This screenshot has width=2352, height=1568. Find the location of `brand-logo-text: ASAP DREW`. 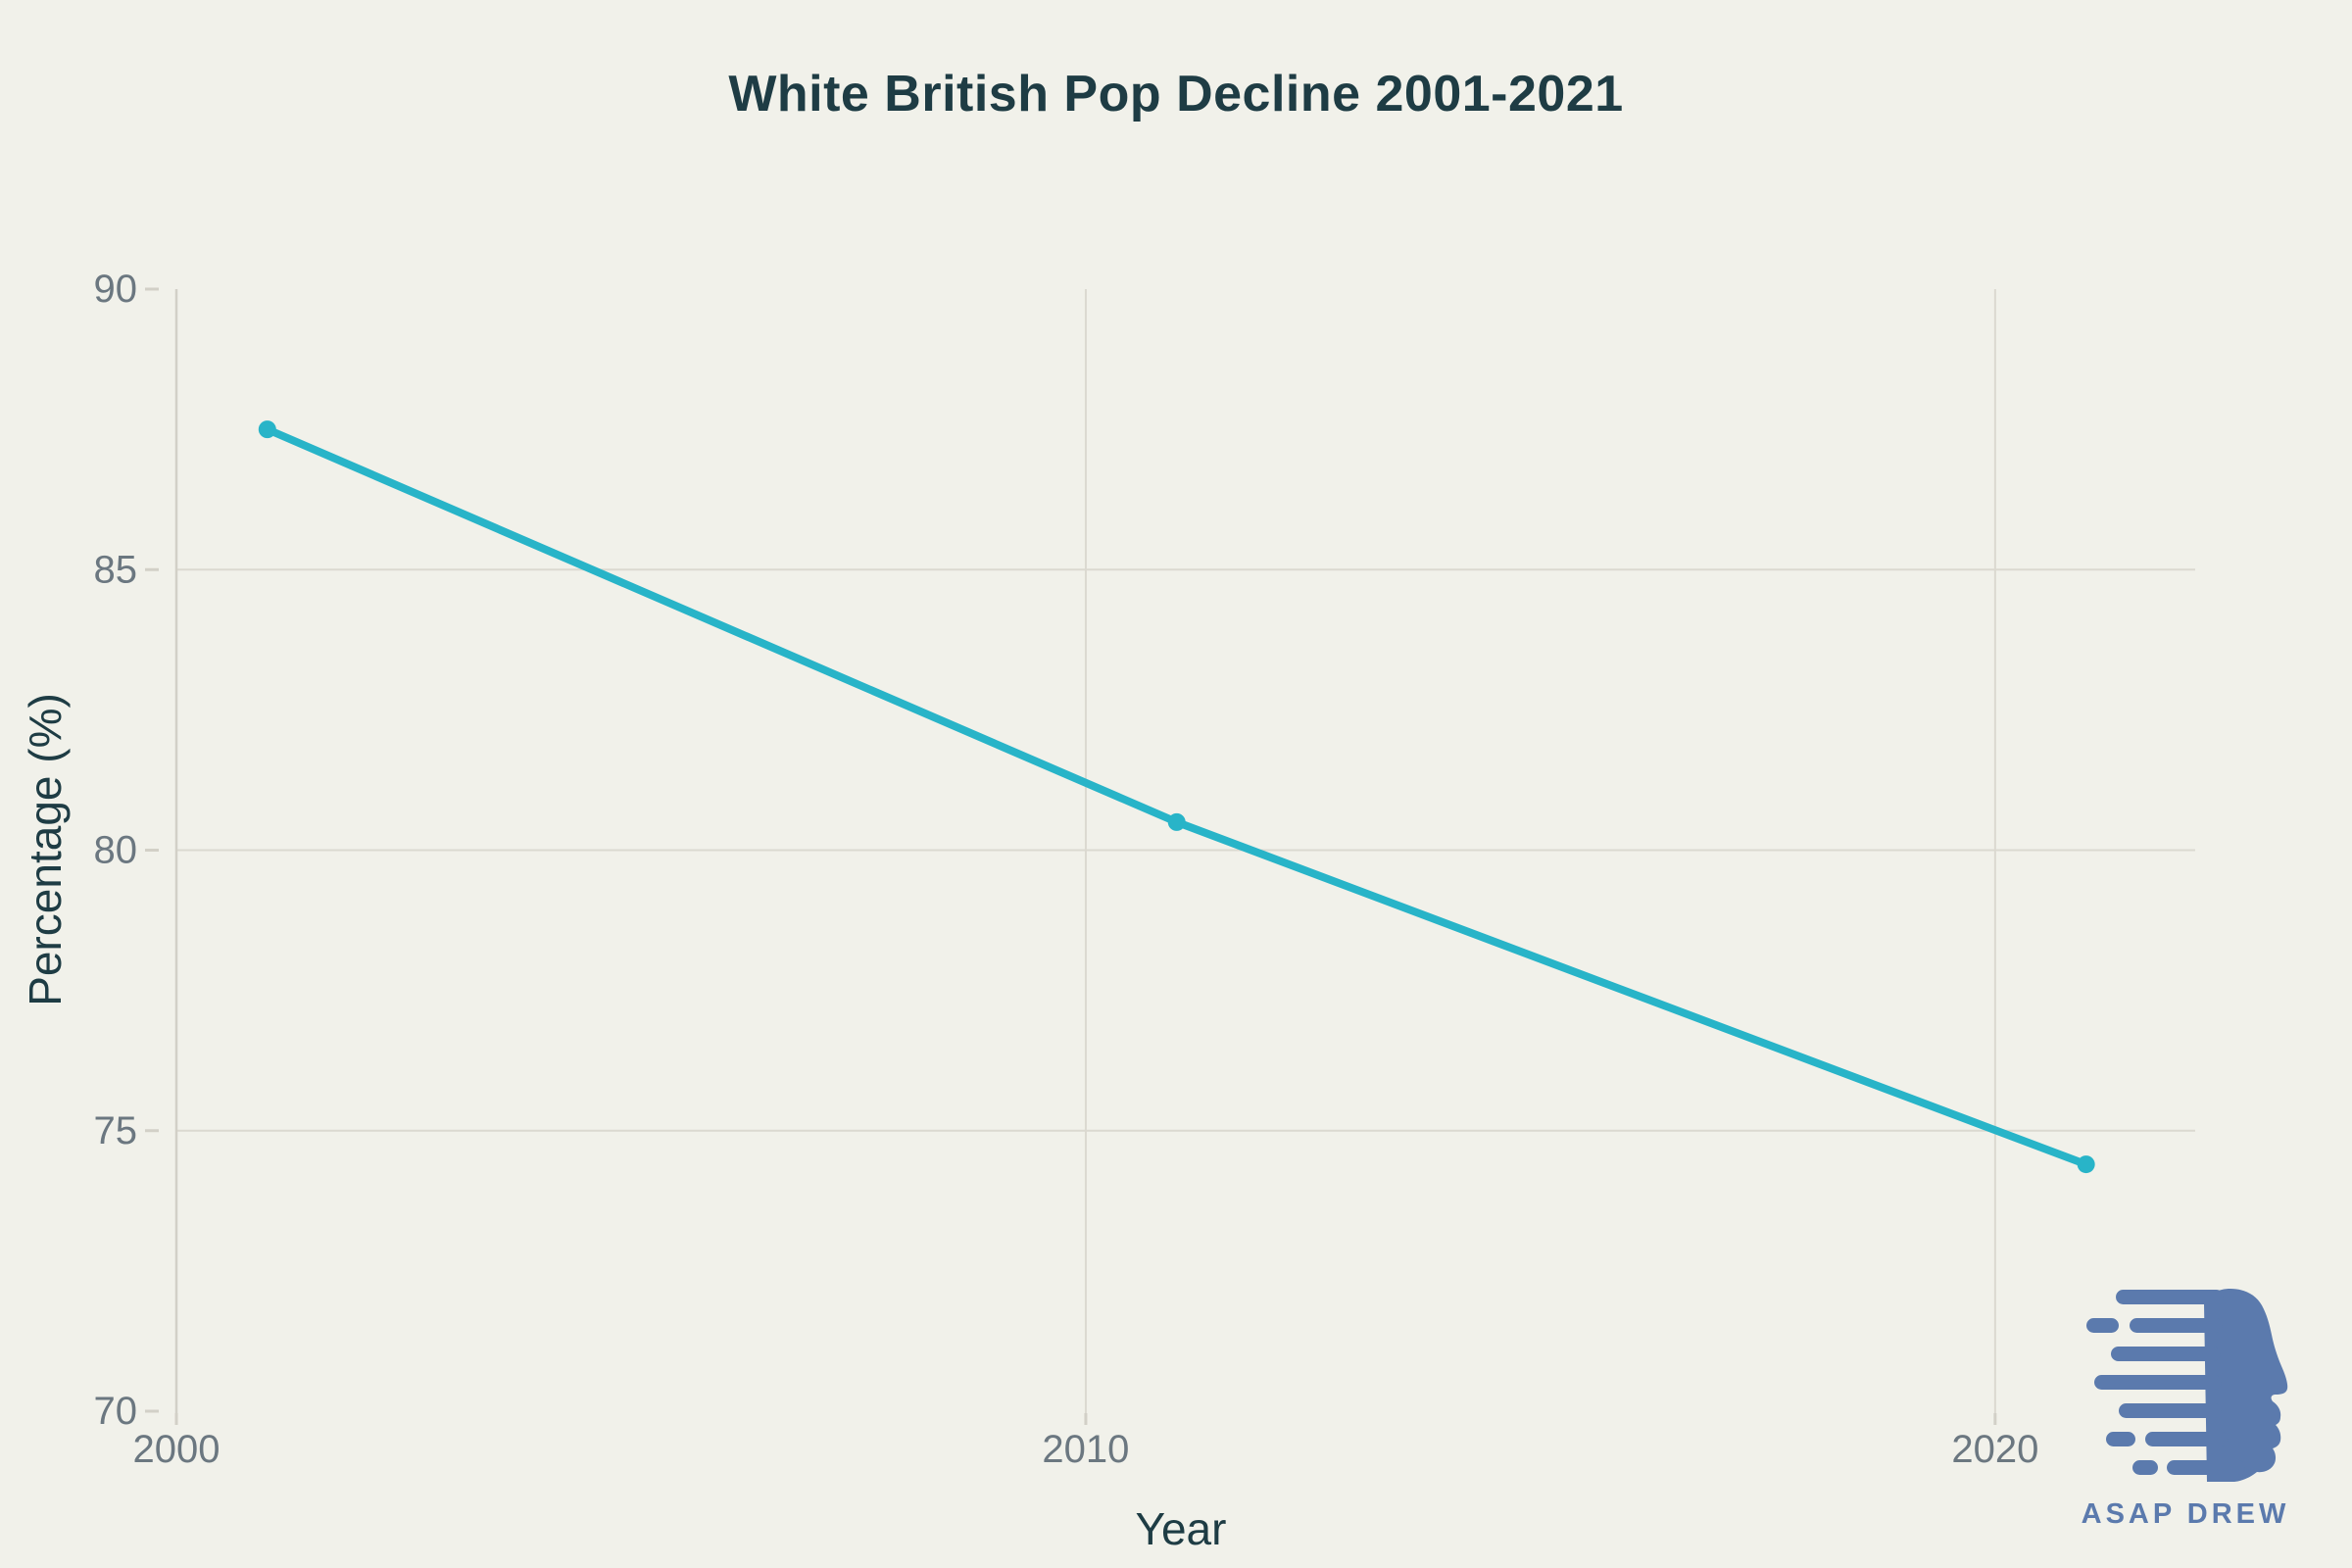

brand-logo-text: ASAP DREW is located at coordinates (2185, 1514).